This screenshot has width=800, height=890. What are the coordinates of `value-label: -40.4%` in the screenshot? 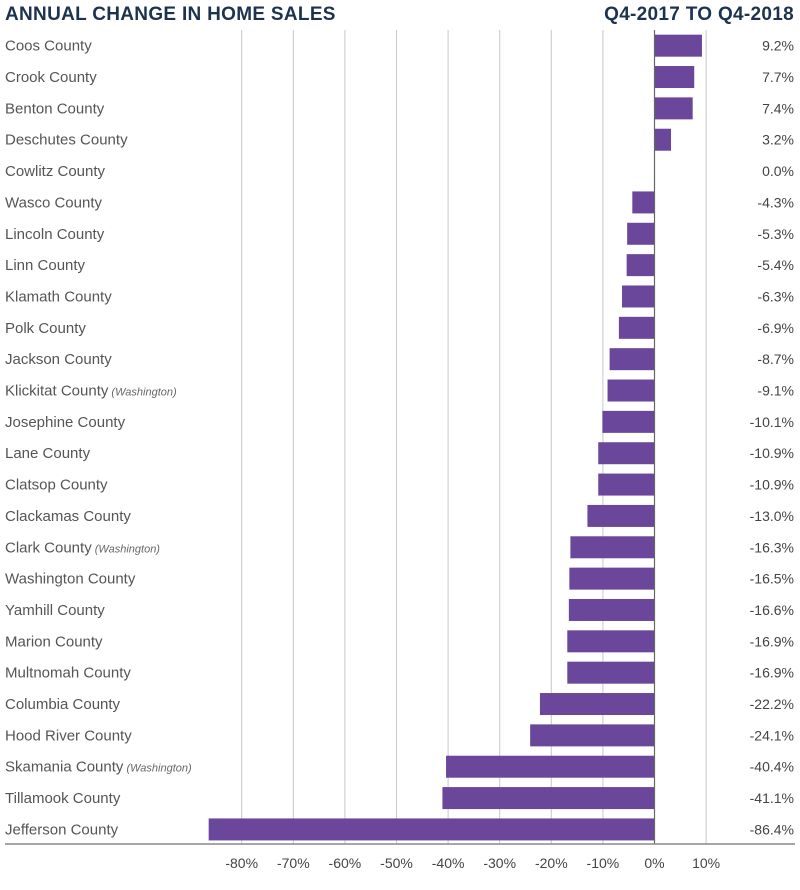 It's located at (772, 767).